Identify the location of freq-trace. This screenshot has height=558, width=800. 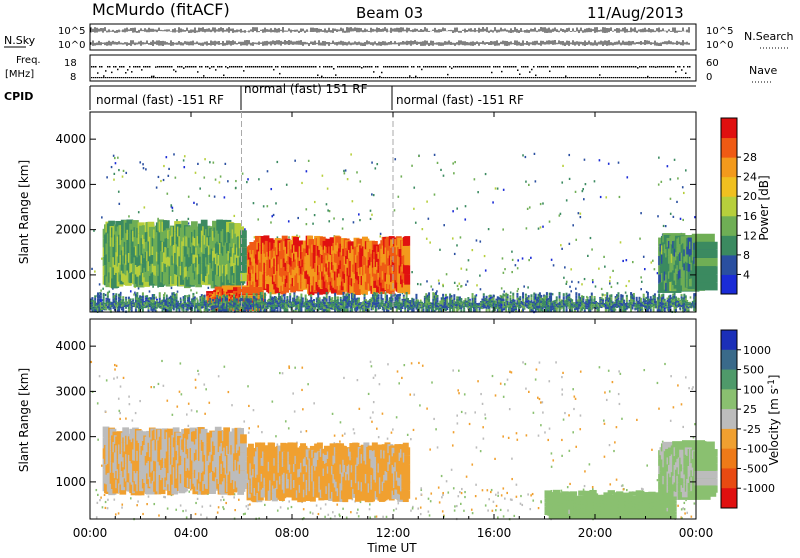
(391, 72).